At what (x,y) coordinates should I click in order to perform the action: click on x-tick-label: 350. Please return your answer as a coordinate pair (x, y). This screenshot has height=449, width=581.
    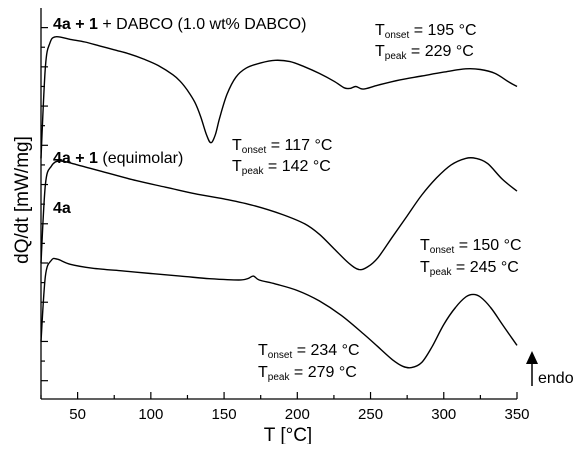
    Looking at the image, I should click on (516, 414).